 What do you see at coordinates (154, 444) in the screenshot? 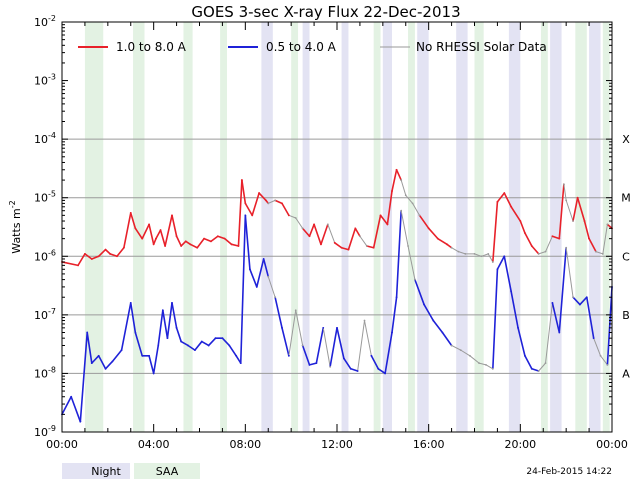
I see `x-tick-label: 04:00` at bounding box center [154, 444].